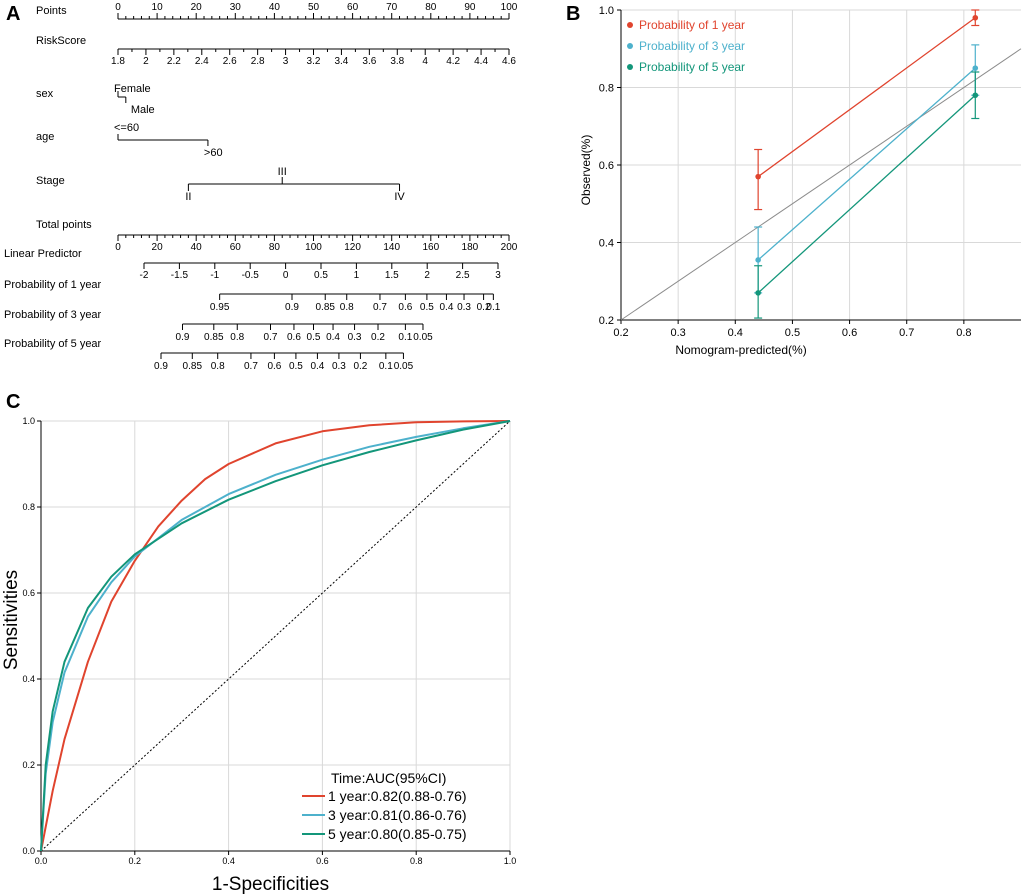 Image resolution: width=1024 pixels, height=896 pixels. What do you see at coordinates (41, 861) in the screenshot?
I see `roc-x-tick-label: 0.0` at bounding box center [41, 861].